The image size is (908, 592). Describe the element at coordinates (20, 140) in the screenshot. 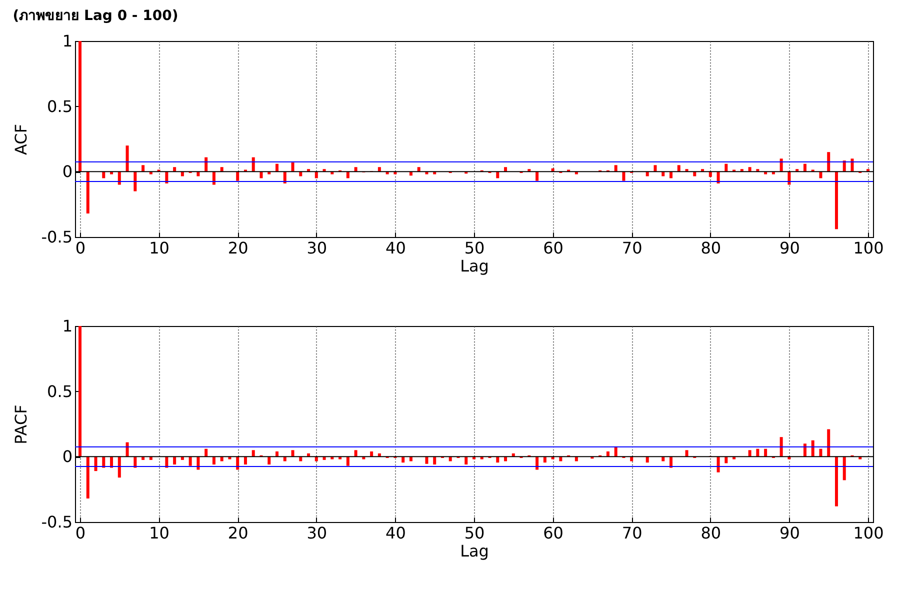

I see `y-axis-title: ACF` at that location.